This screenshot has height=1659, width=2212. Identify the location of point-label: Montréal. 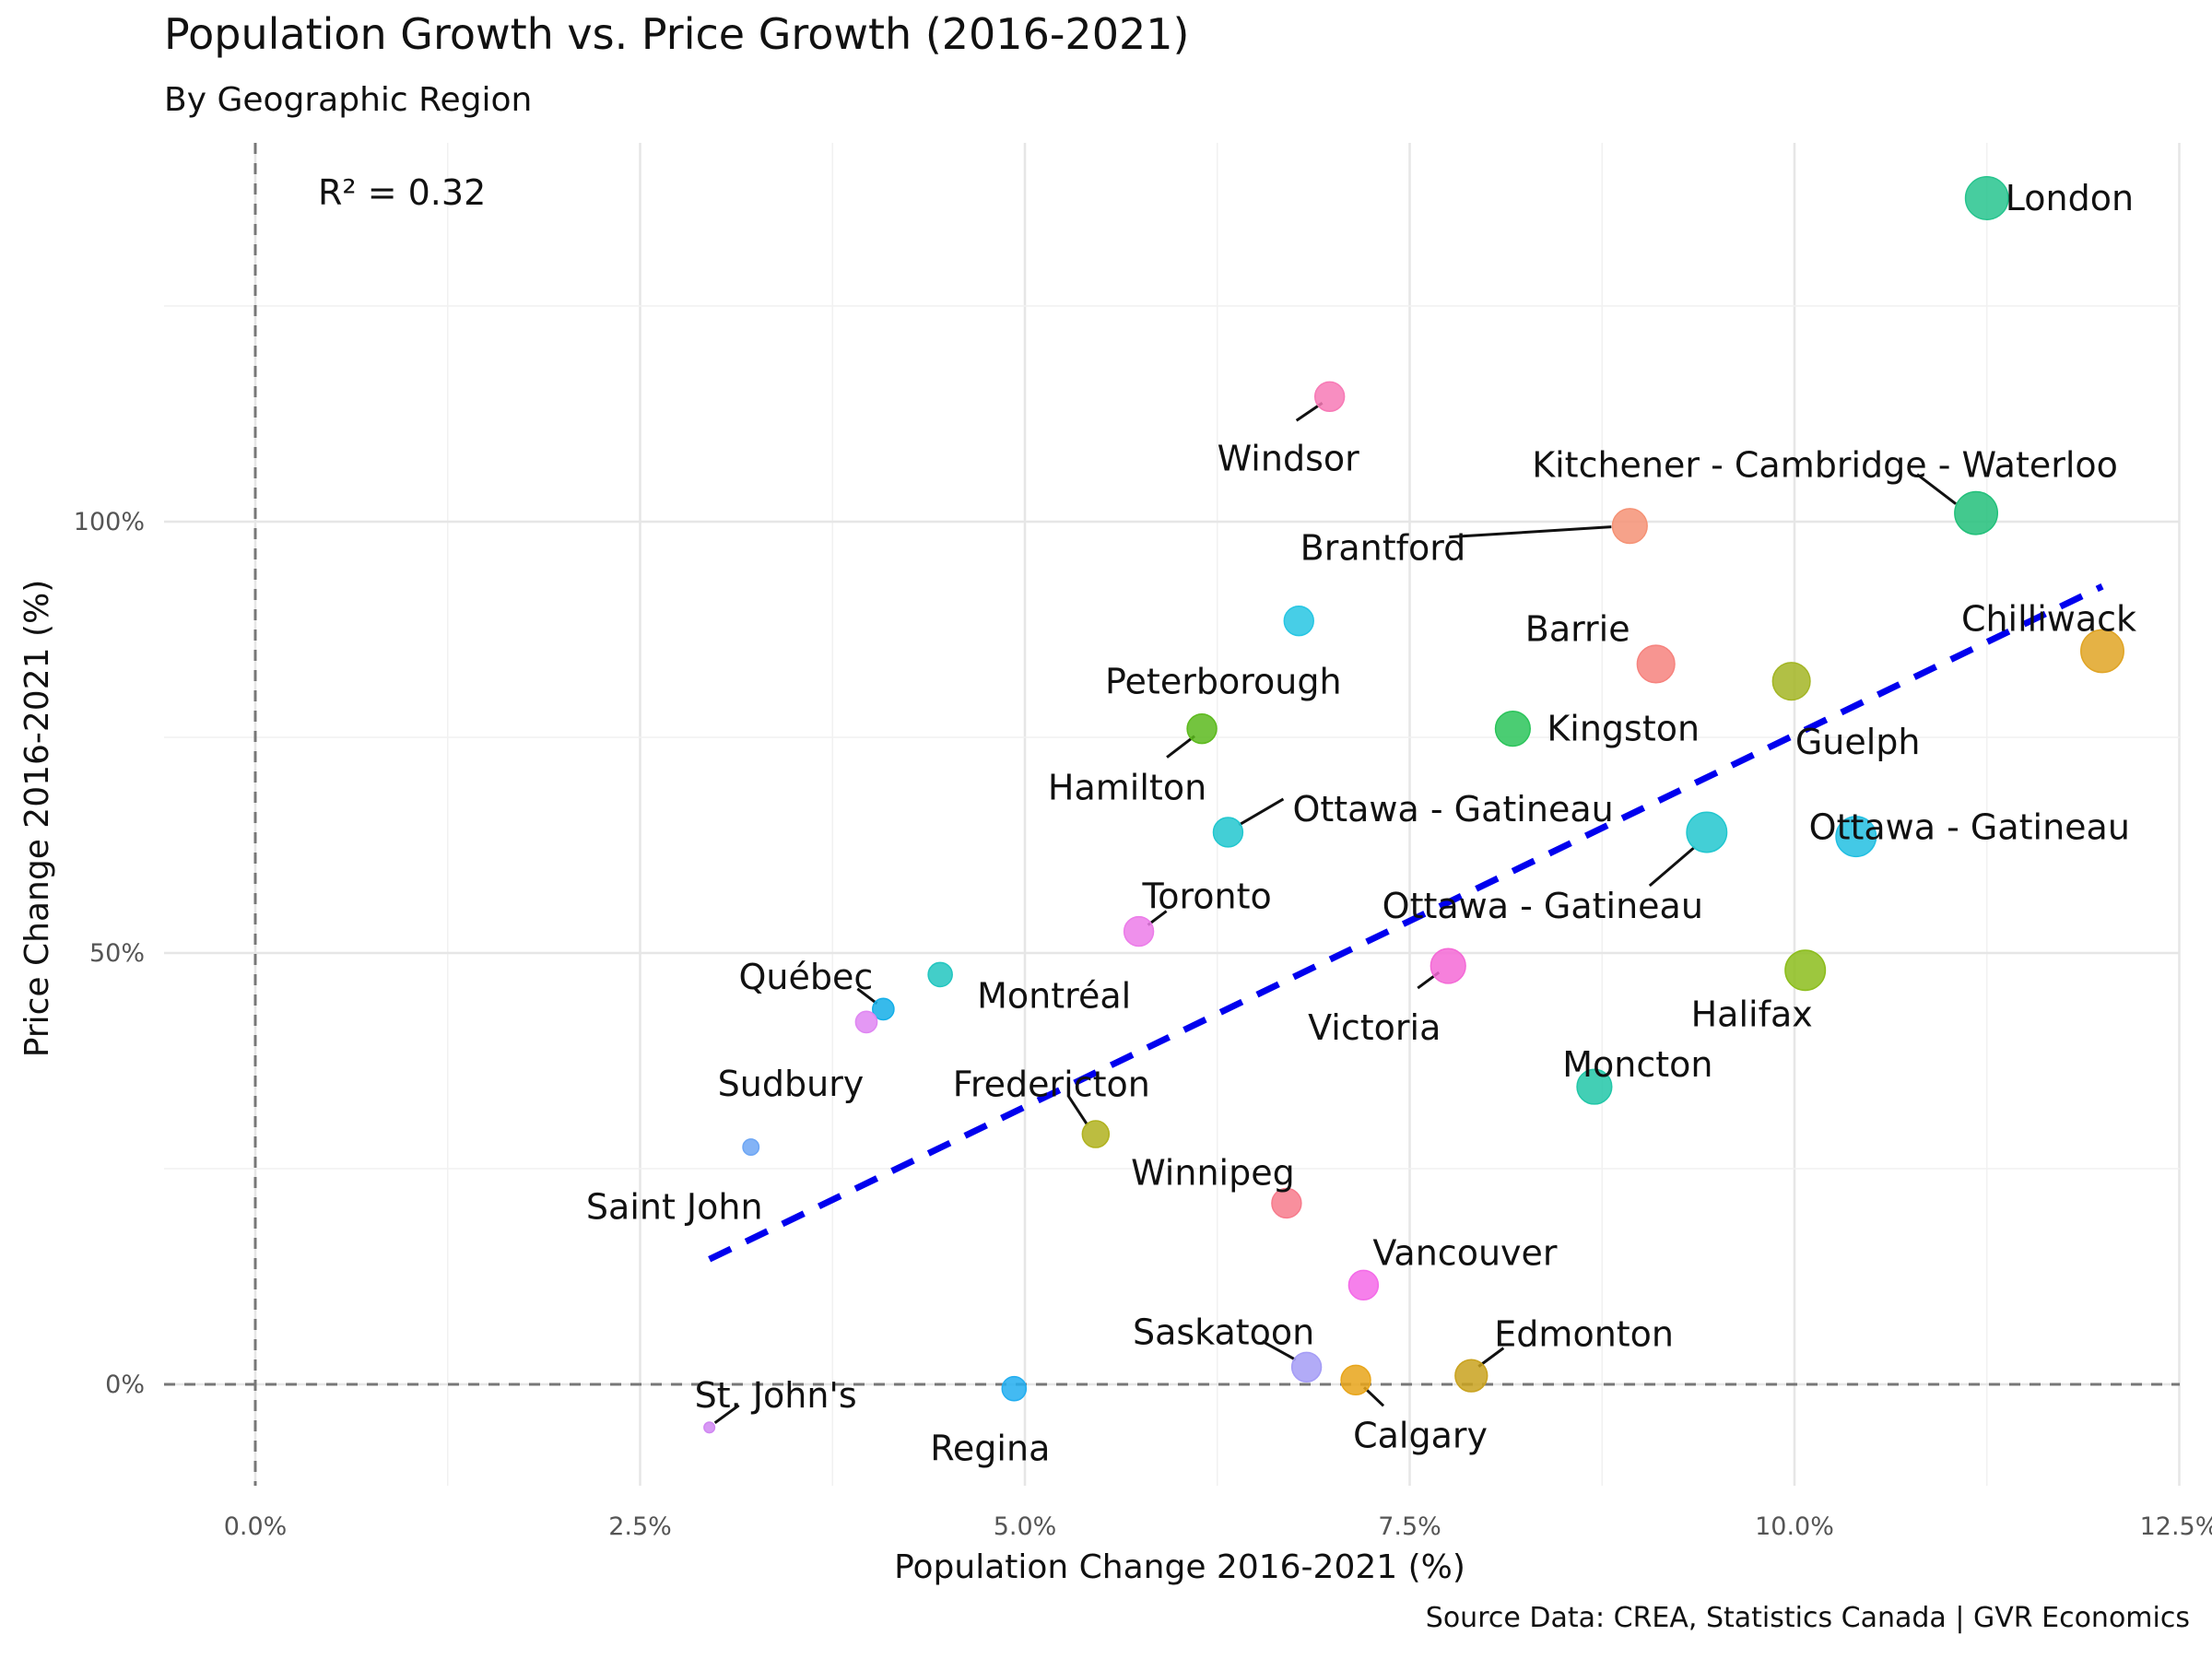
(1054, 995).